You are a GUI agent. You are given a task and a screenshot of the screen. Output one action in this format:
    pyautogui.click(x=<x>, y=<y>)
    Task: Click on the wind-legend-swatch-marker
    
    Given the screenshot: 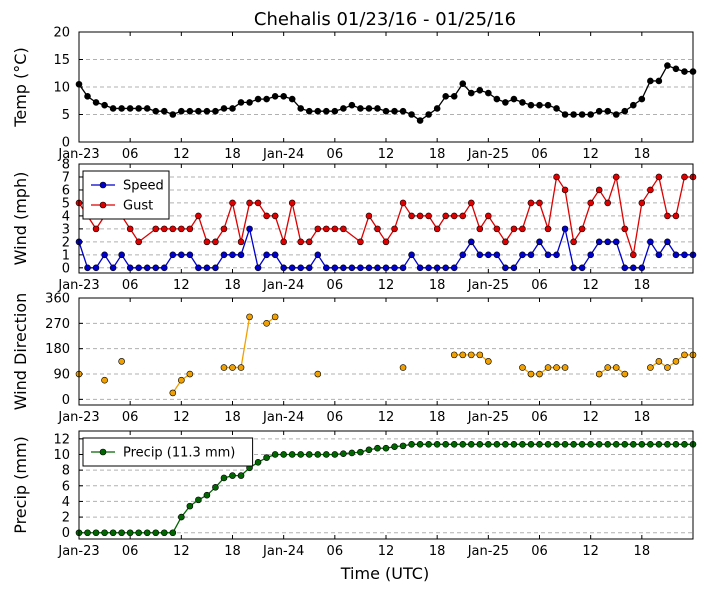 What is the action you would take?
    pyautogui.click(x=103, y=205)
    